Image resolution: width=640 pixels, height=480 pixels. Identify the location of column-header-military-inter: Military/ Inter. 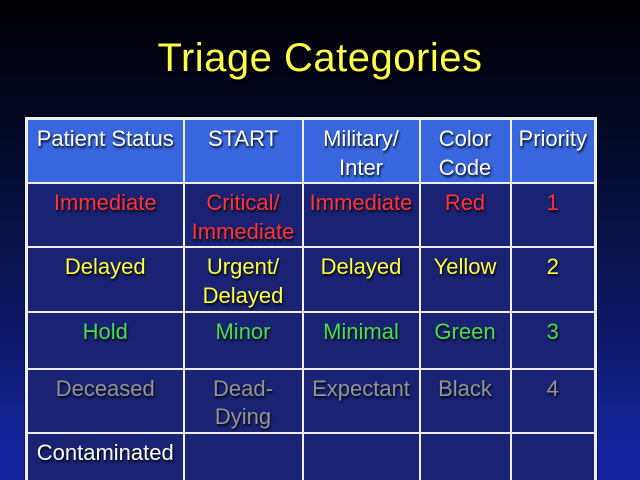
(361, 151).